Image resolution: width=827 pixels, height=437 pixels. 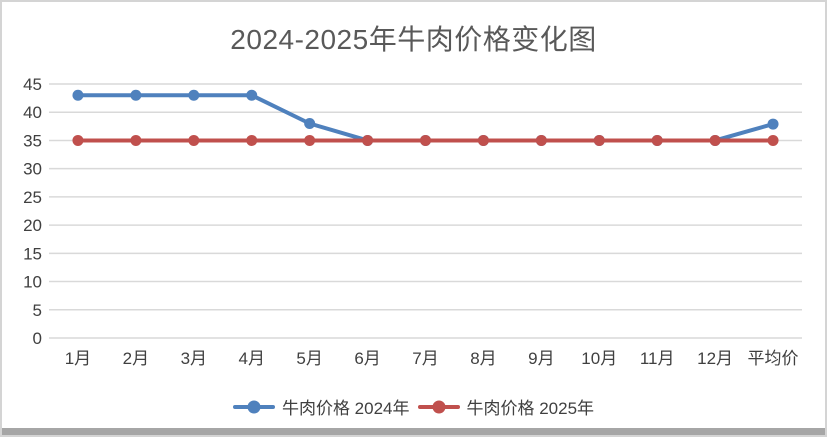 I want to click on x-tick-label: 6月, so click(x=367, y=358).